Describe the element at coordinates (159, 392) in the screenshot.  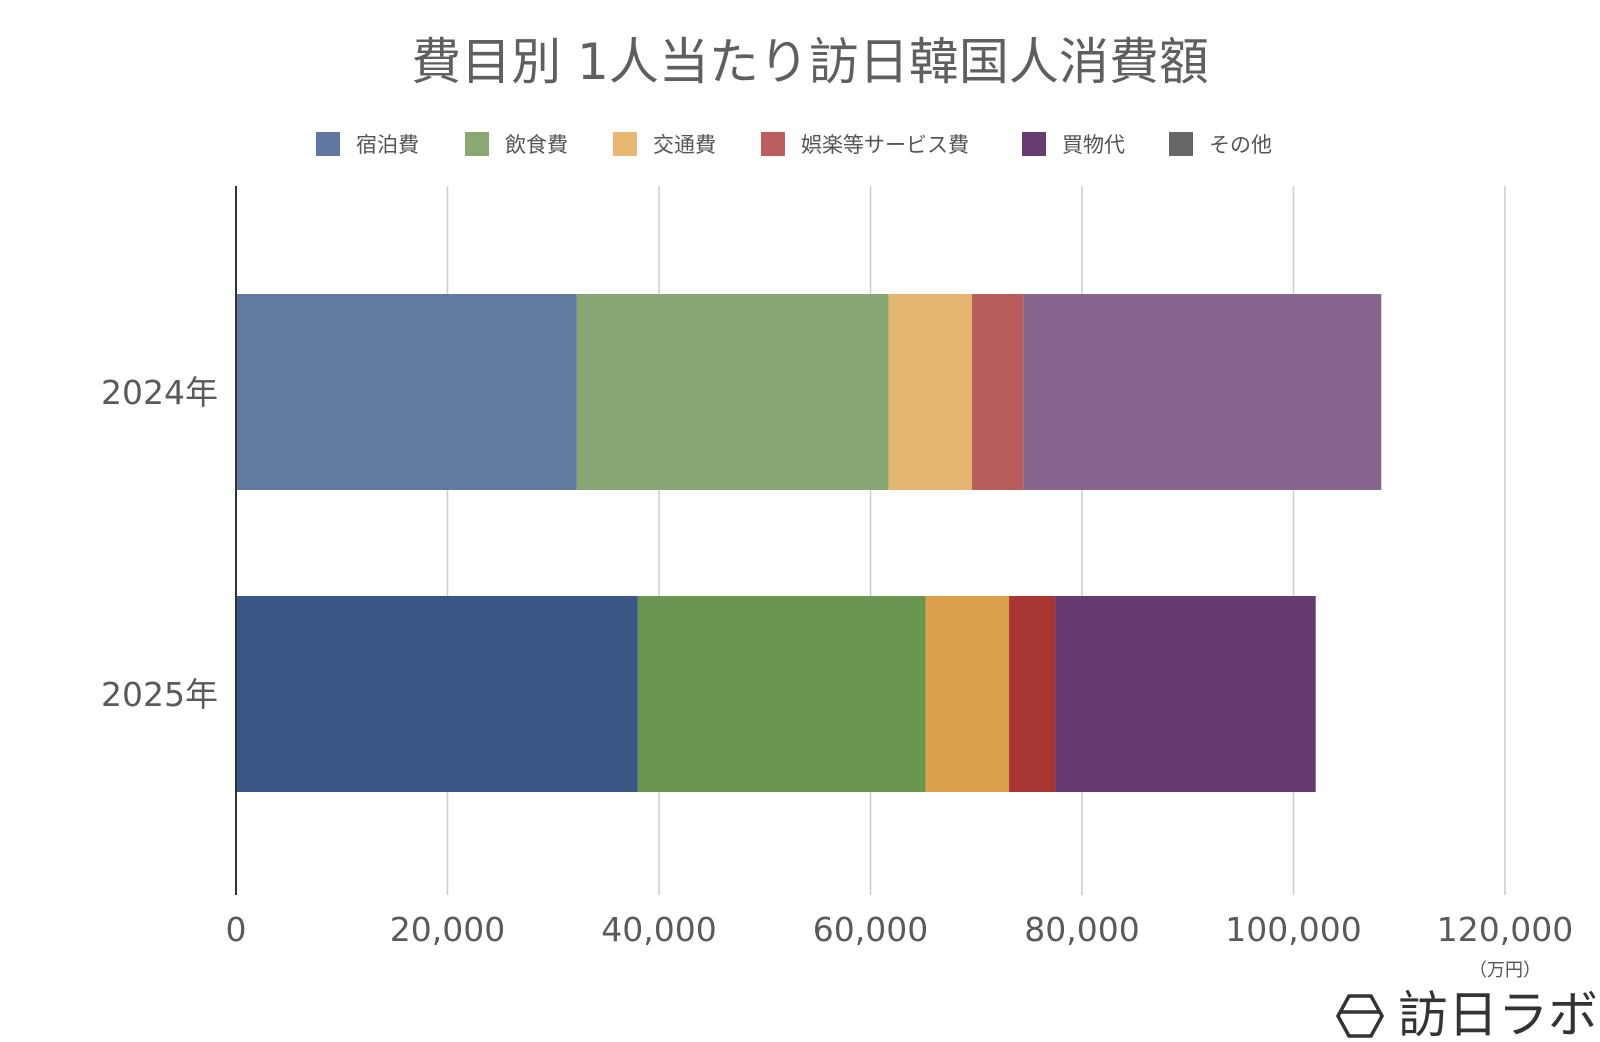
I see `category-label: 2024年` at that location.